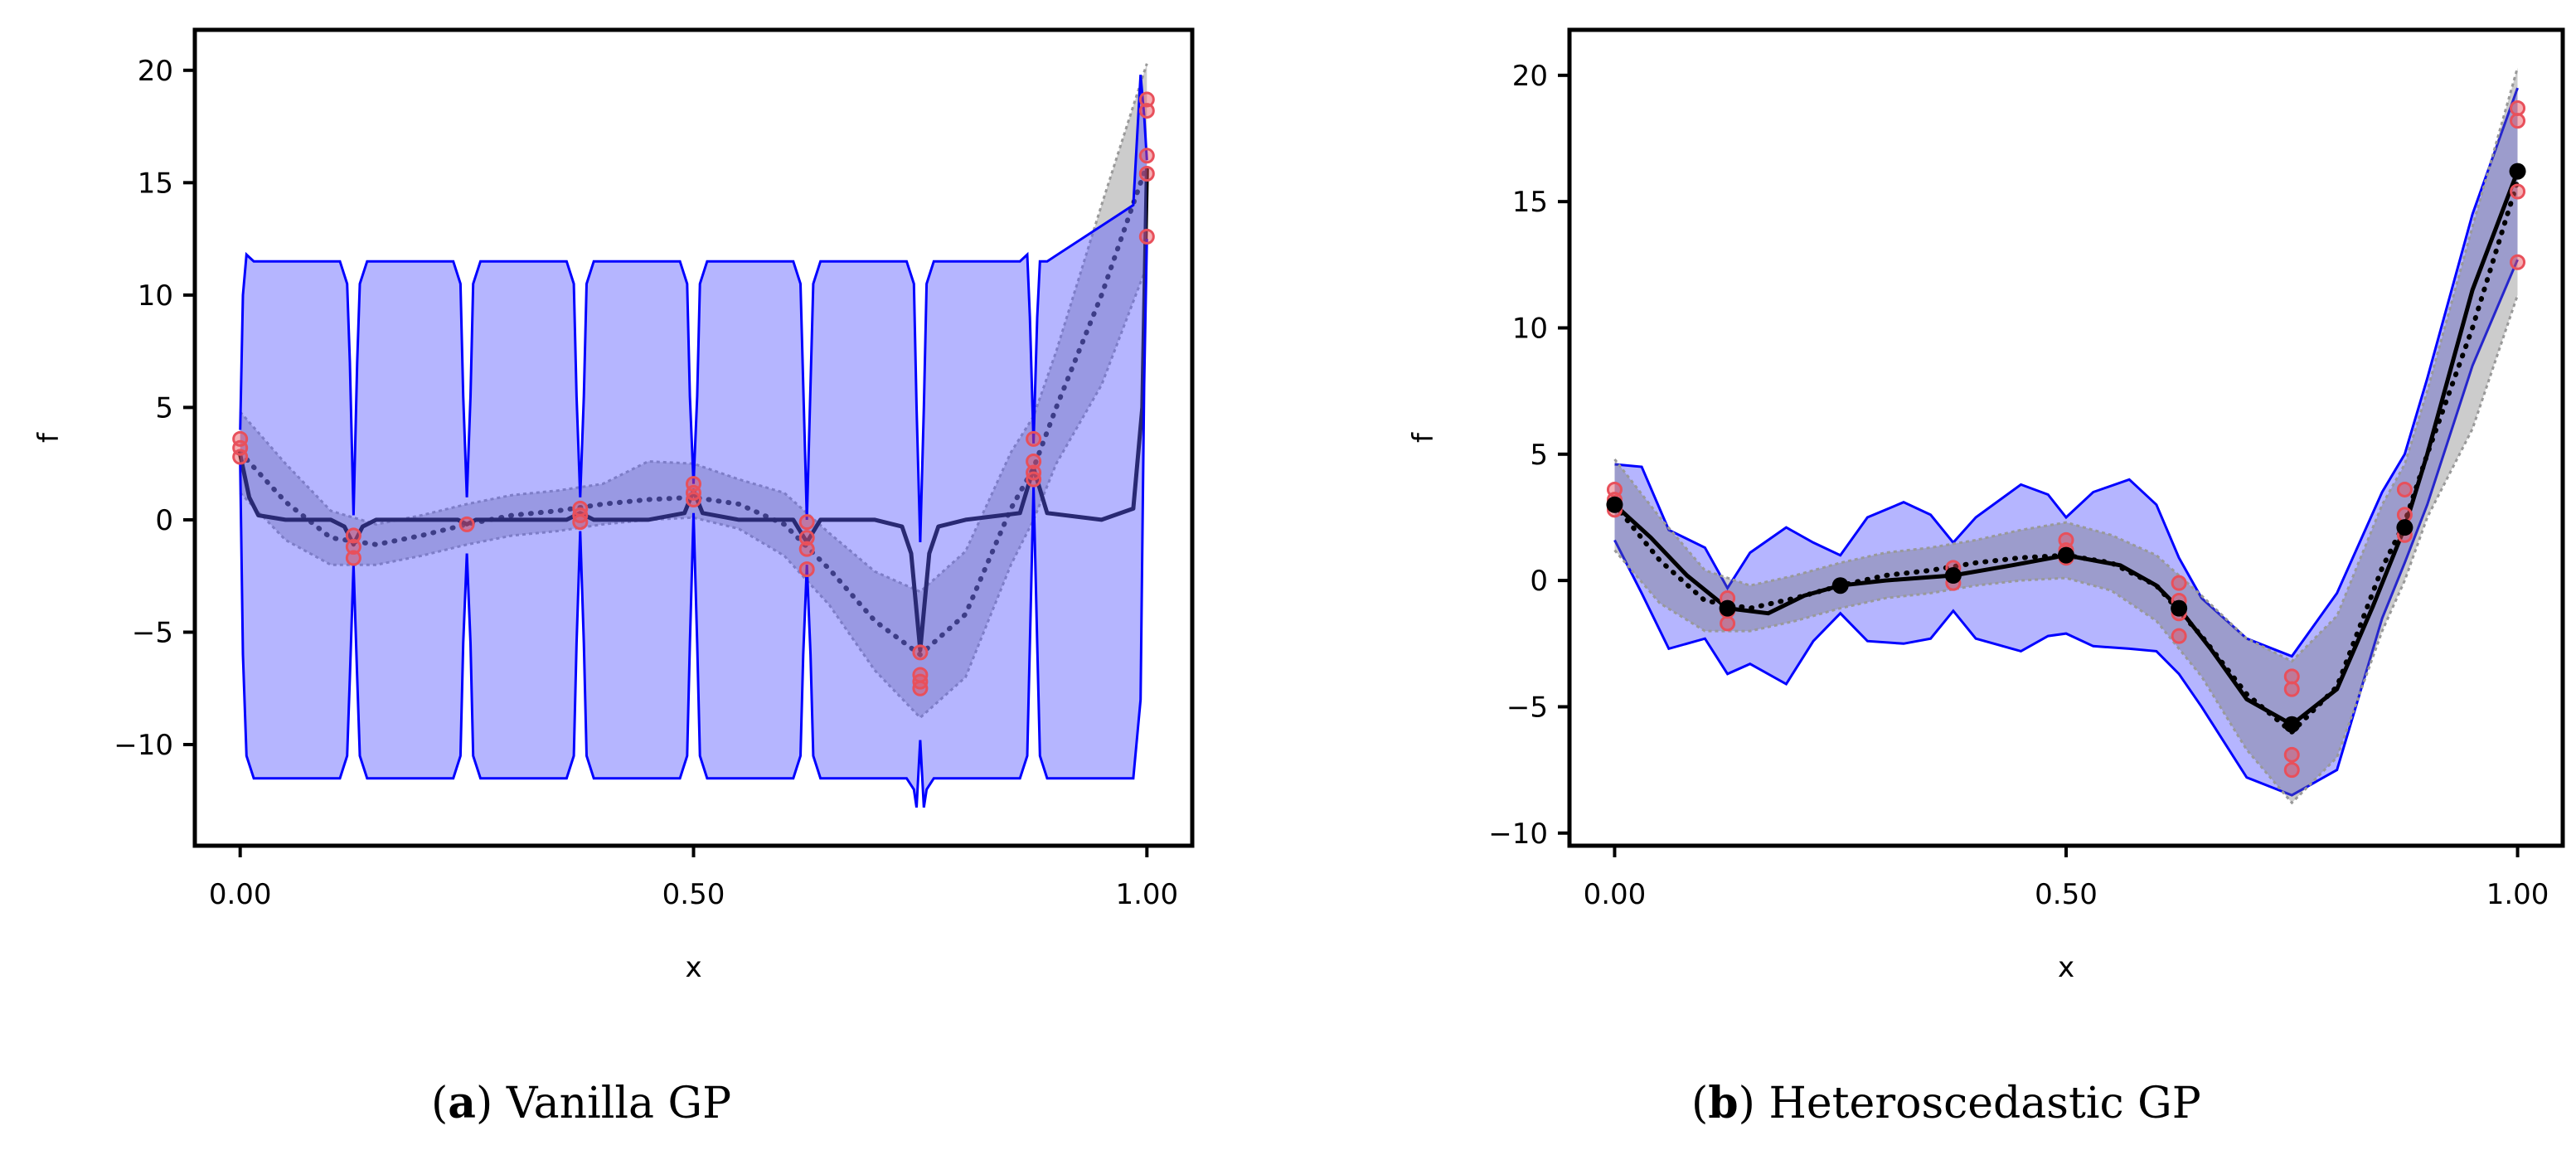 This screenshot has width=2576, height=1150. Describe the element at coordinates (462, 1103) in the screenshot. I see `caption-a-letter: a` at that location.